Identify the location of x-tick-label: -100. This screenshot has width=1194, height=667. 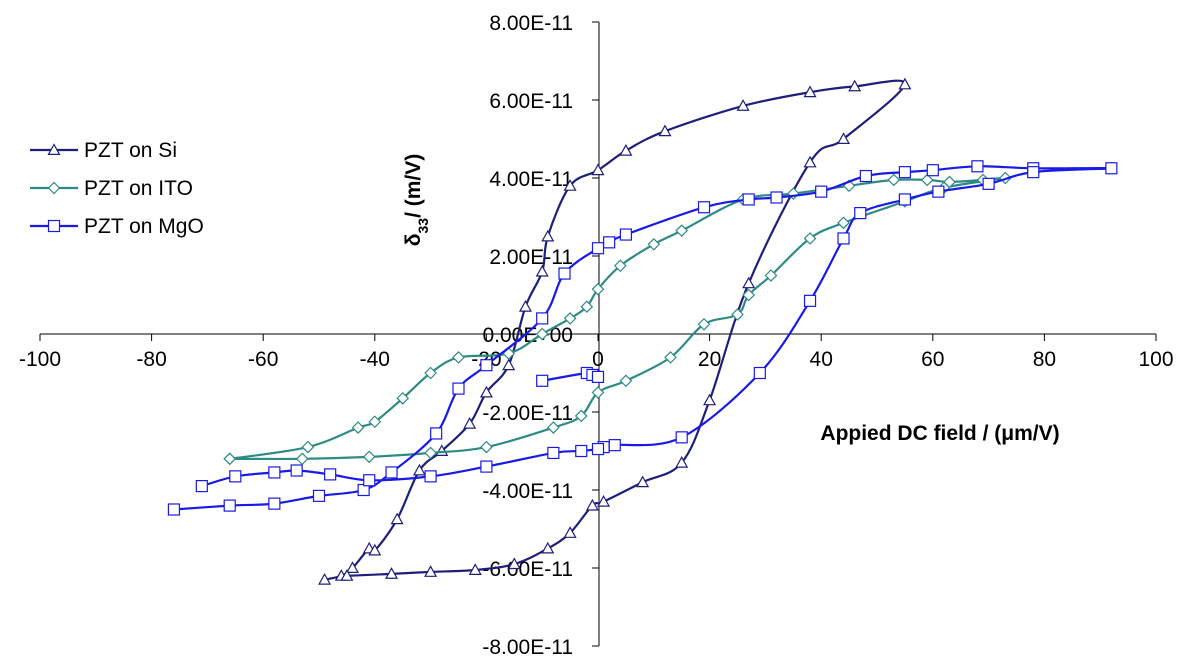
(40, 359).